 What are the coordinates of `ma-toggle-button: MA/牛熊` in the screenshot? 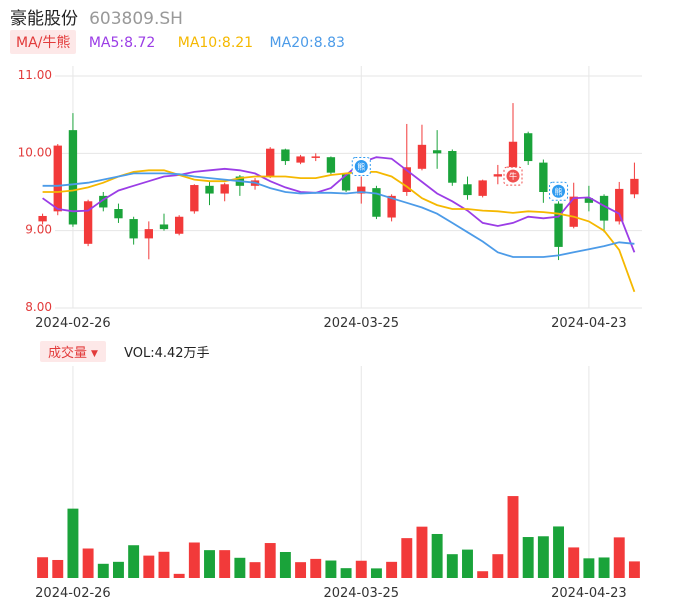 It's located at (43, 42).